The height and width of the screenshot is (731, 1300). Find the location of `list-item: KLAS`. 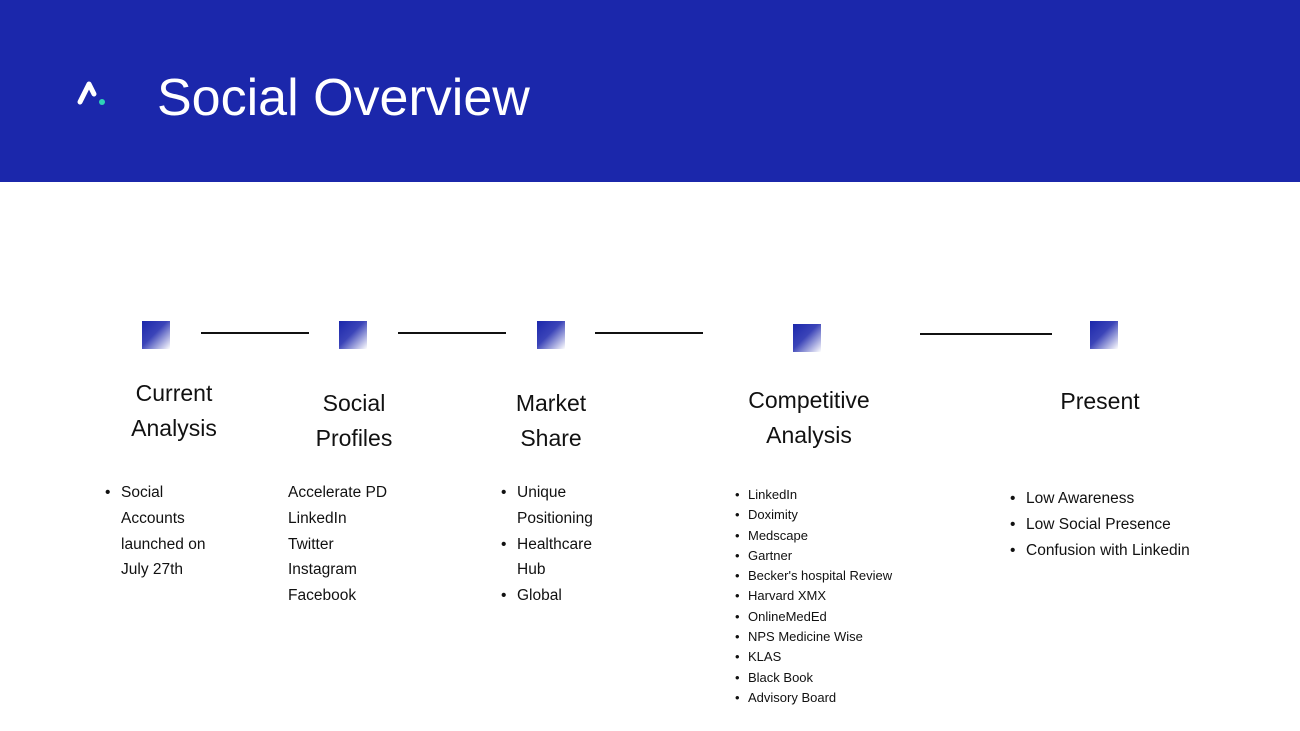

list-item: KLAS is located at coordinates (845, 657).